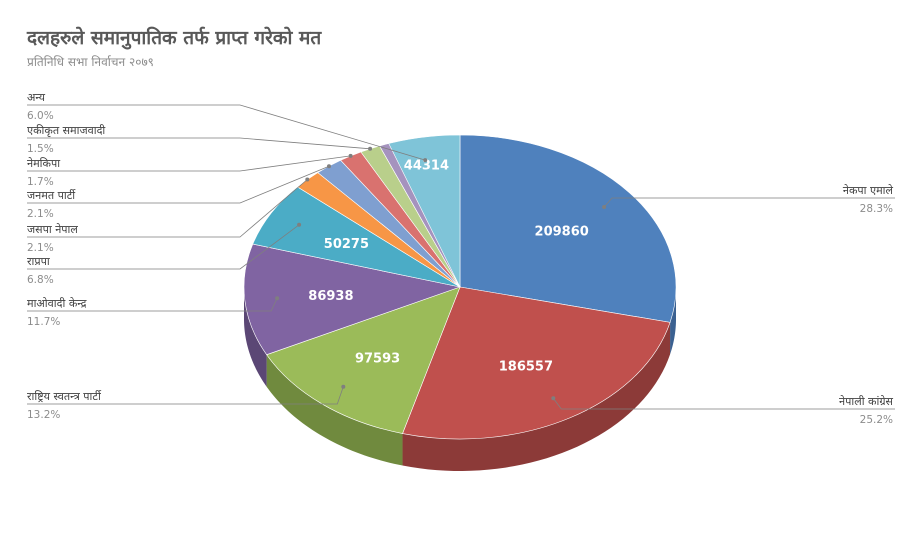 The height and width of the screenshot is (546, 921). I want to click on label-pct-9: 6.0%, so click(40, 116).